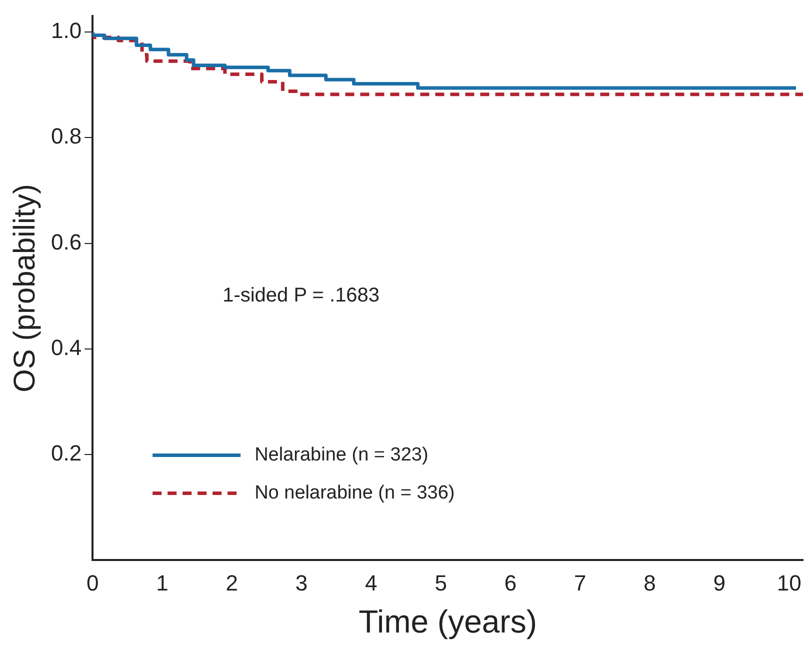  I want to click on x-tick-label: 1, so click(162, 583).